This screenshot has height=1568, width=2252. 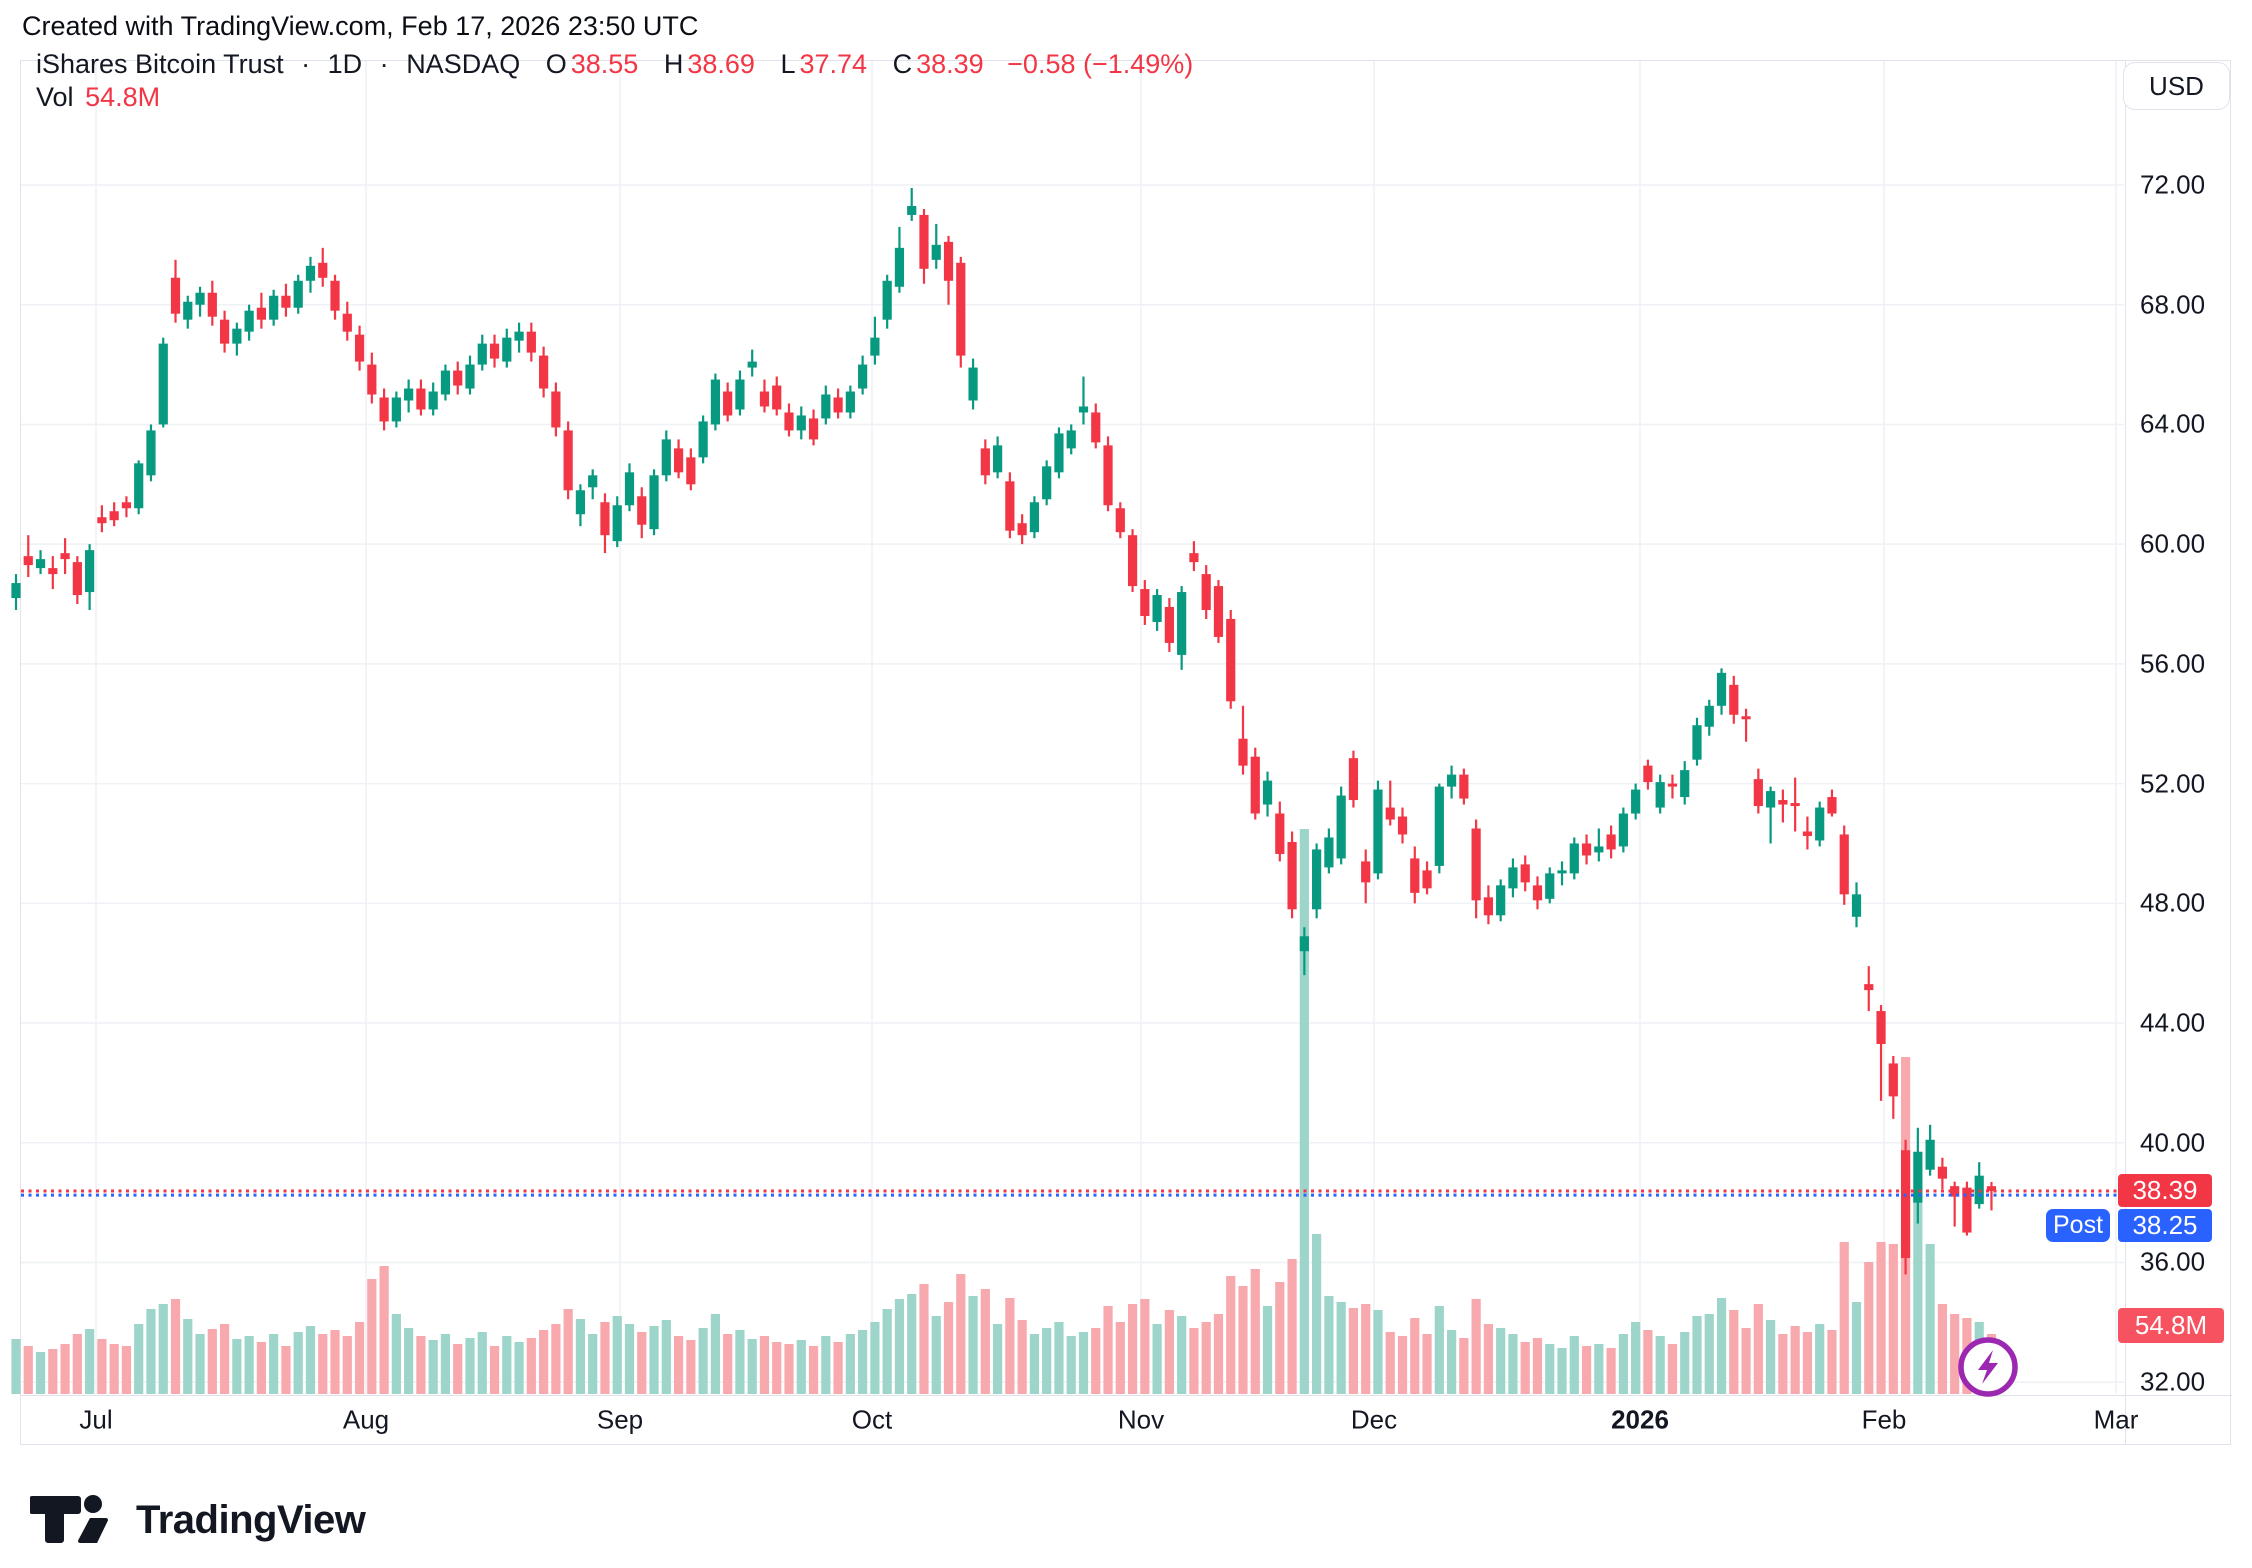 I want to click on open-label: O, so click(x=556, y=64).